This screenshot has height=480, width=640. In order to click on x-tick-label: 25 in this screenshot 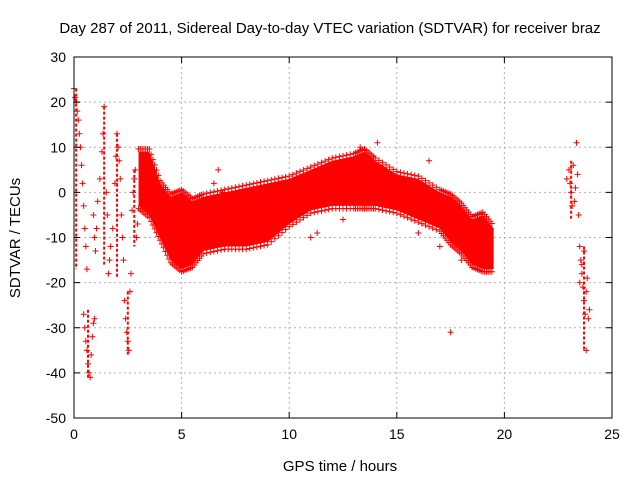, I will do `click(612, 434)`.